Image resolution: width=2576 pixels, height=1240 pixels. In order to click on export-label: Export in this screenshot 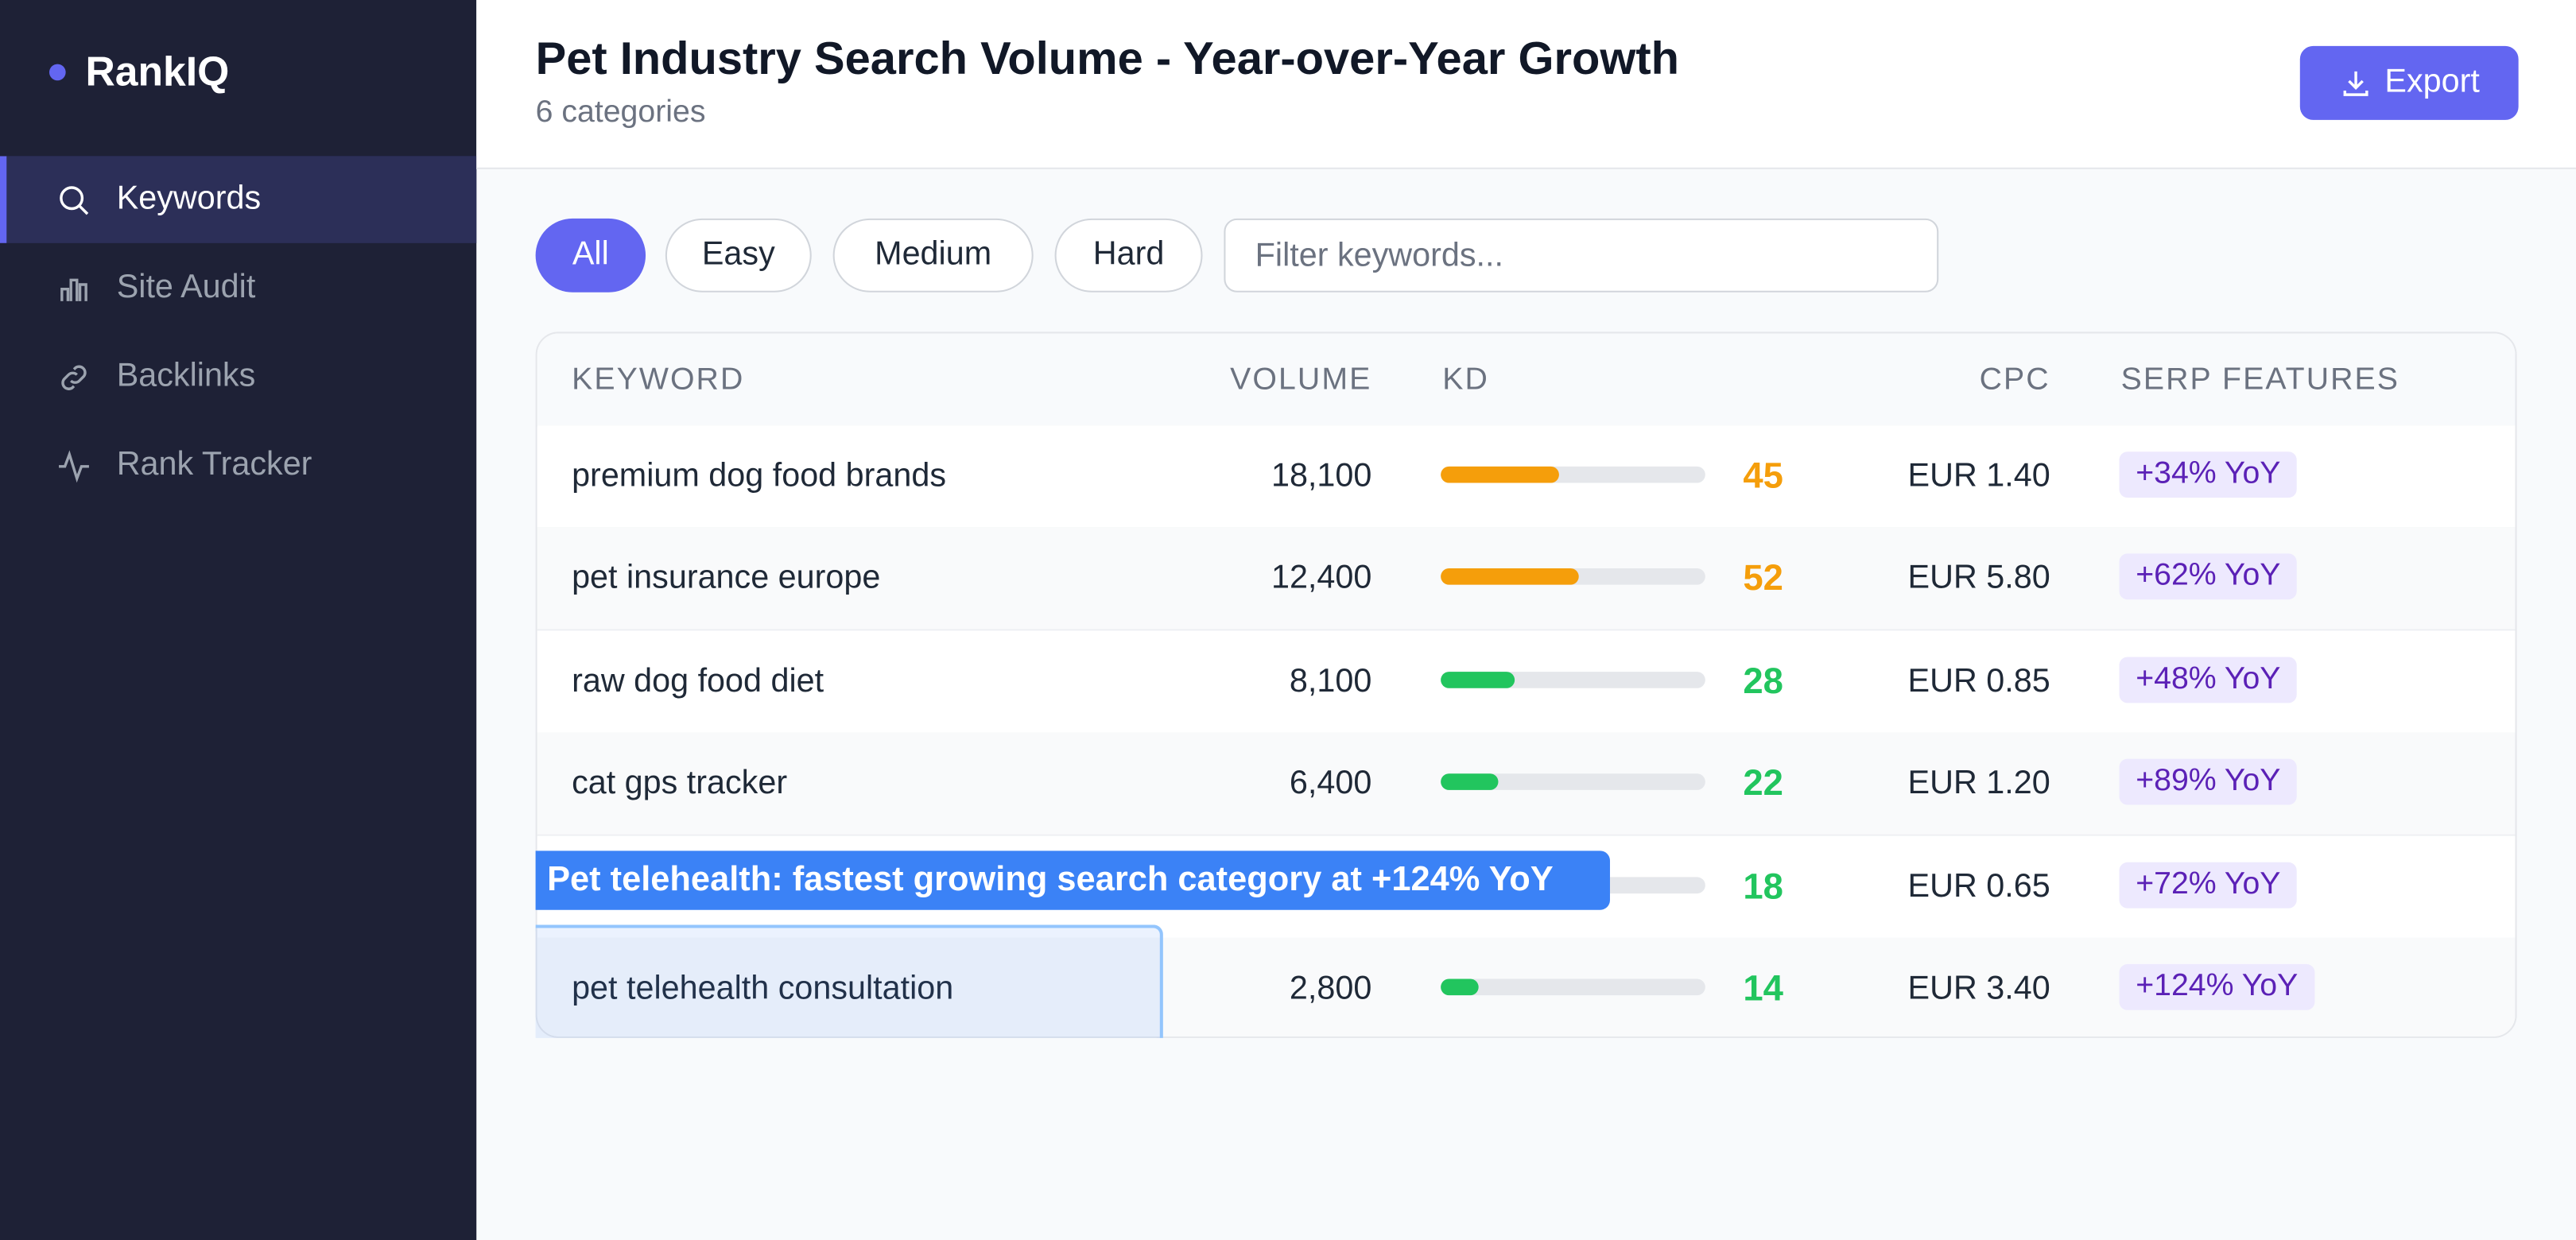, I will do `click(2432, 82)`.